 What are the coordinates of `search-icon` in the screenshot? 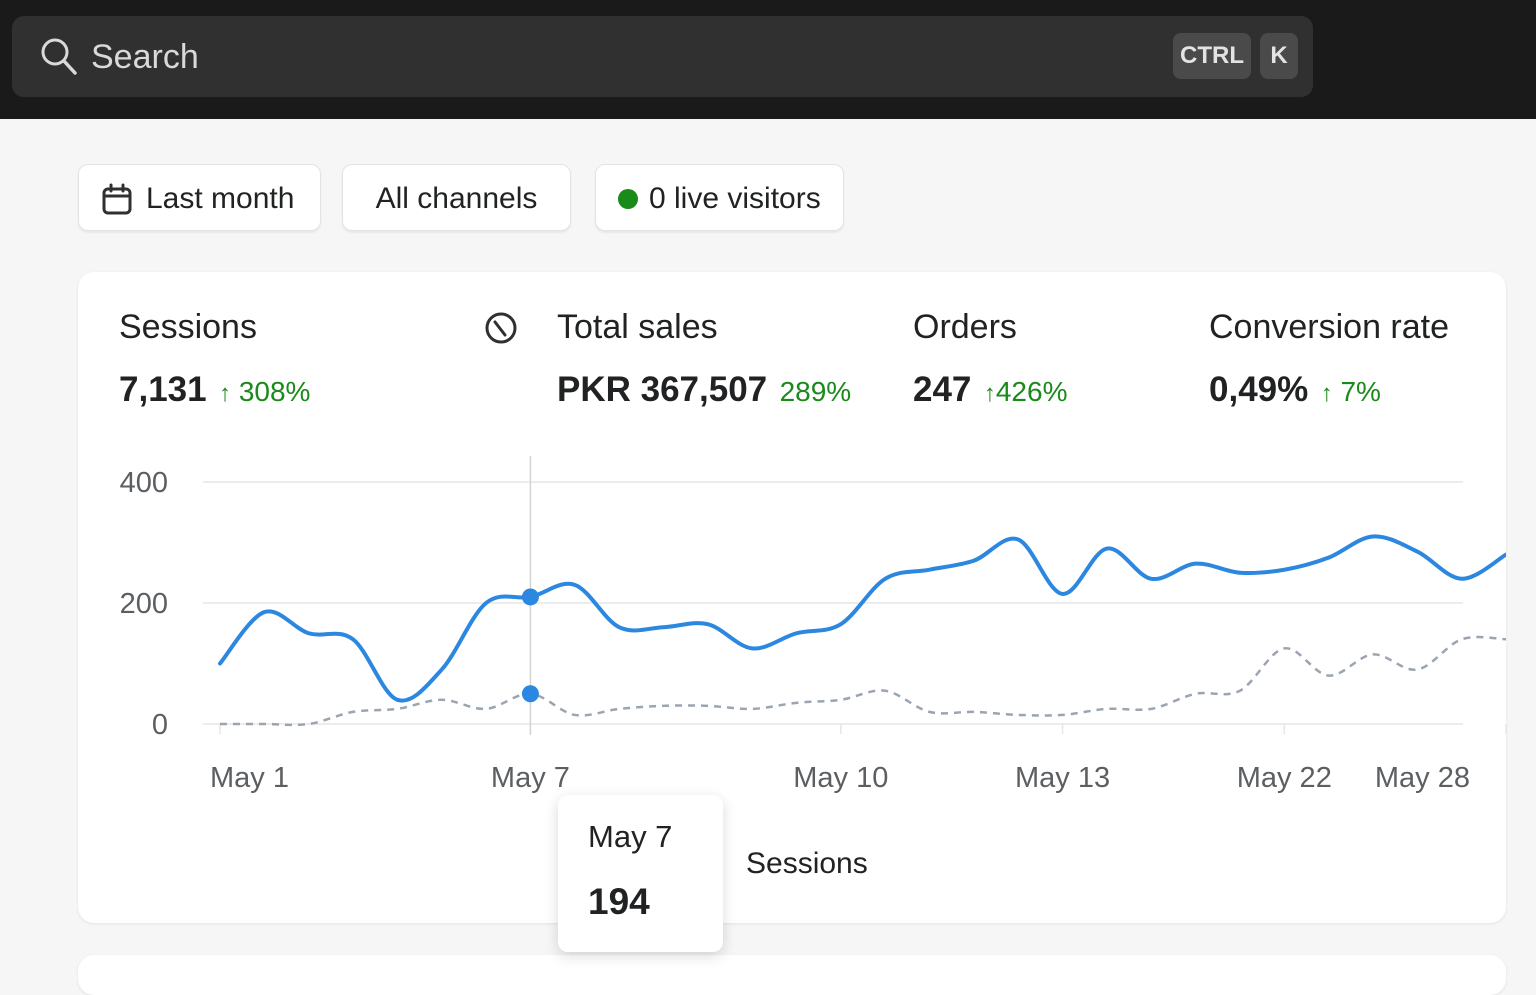 It's located at (59, 56).